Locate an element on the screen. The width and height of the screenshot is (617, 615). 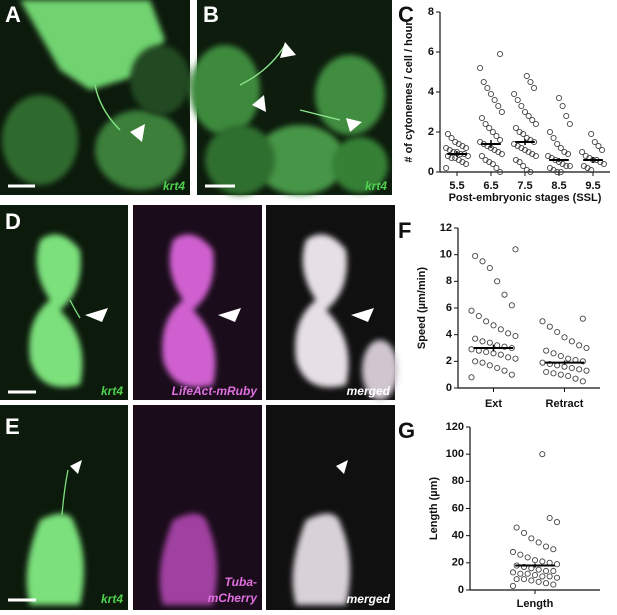
y-tick-label: 80 is located at coordinates (458, 481).